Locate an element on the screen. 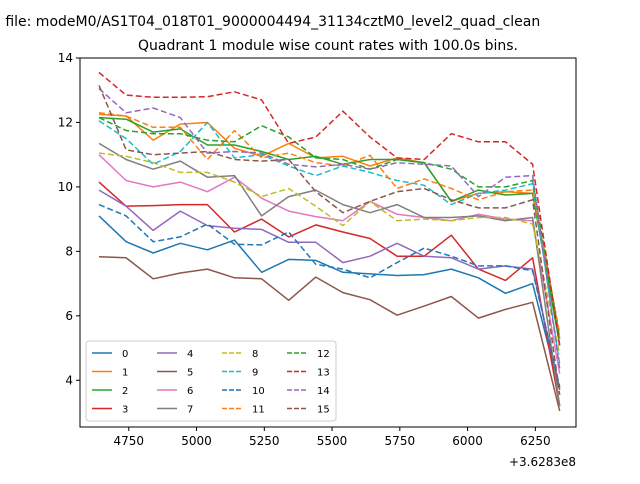  y-tick-label: 12 is located at coordinates (65, 122).